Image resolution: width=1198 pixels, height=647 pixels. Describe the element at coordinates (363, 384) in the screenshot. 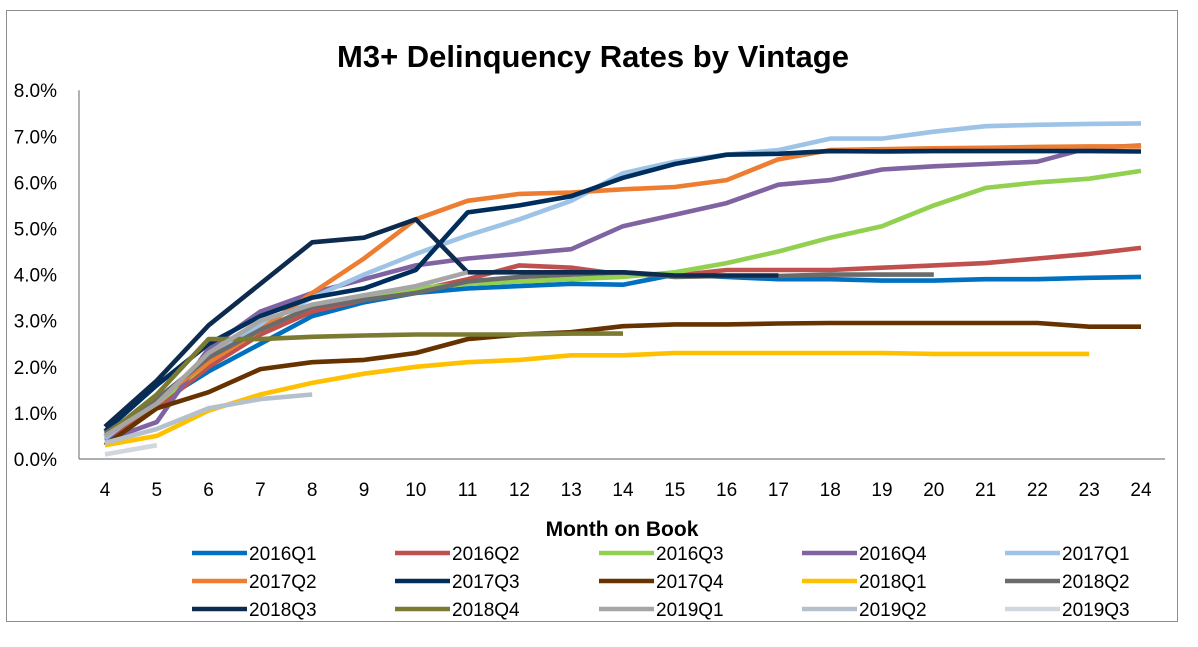

I see `series-line-2018q4` at that location.